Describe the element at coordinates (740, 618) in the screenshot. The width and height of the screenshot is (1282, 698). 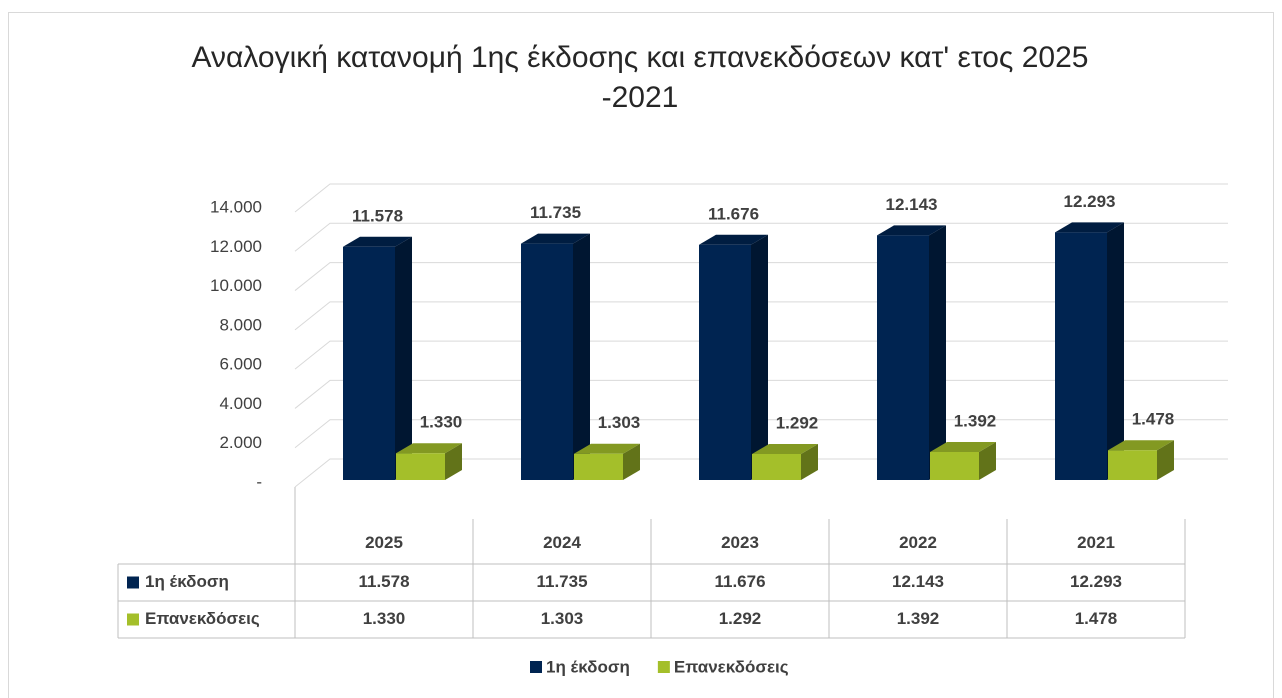
I see `table-cell: 1.292` at that location.